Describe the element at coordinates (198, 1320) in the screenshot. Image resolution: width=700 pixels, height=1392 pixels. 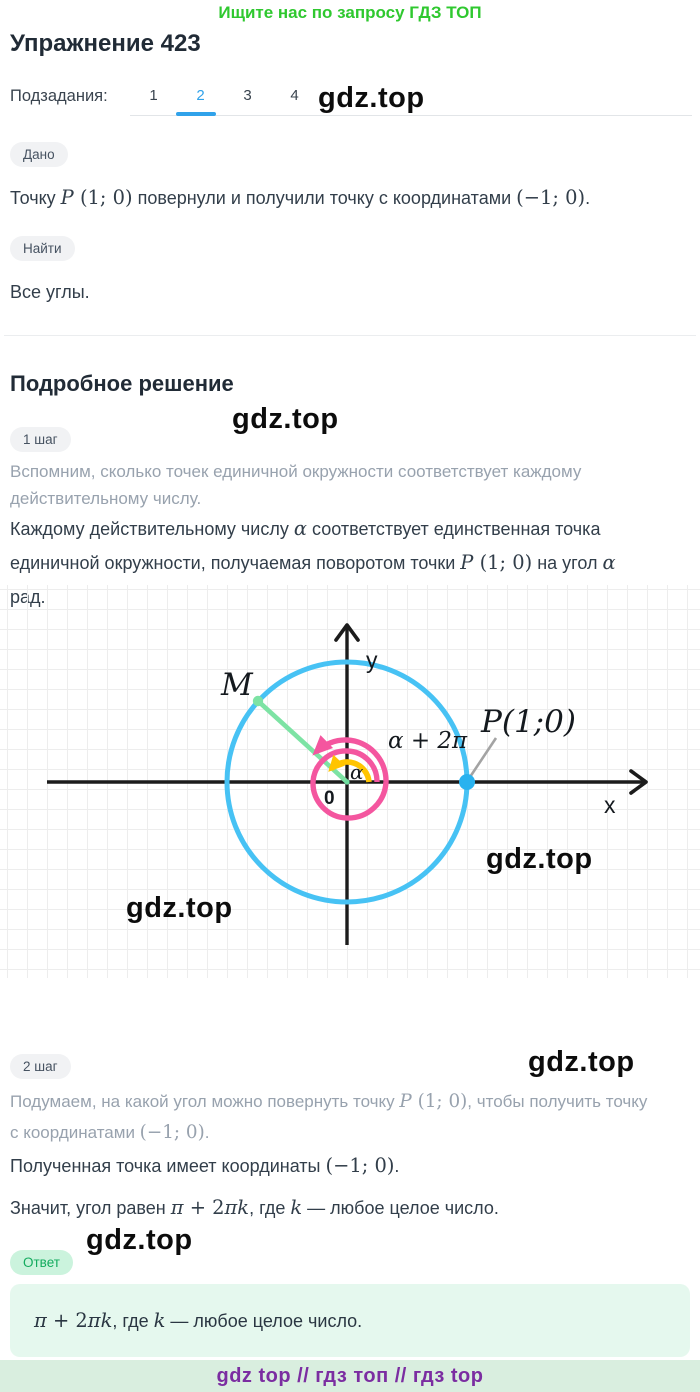
I see `answer-text: π + 2πk, где k — любое целое число.` at that location.